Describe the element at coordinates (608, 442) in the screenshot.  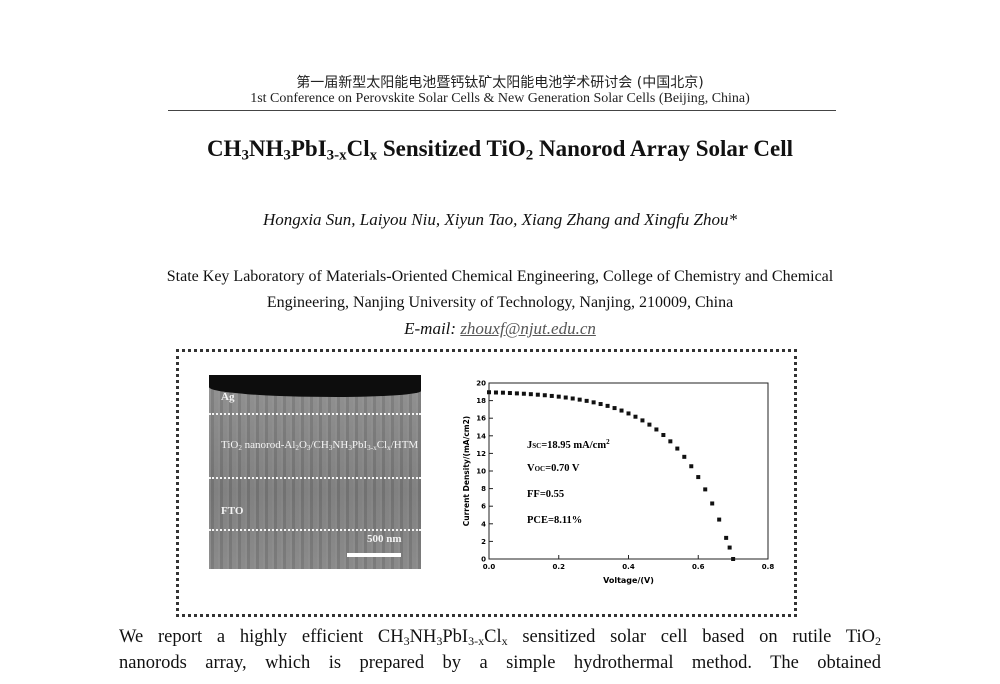
I see `annotation-segment: 2` at that location.